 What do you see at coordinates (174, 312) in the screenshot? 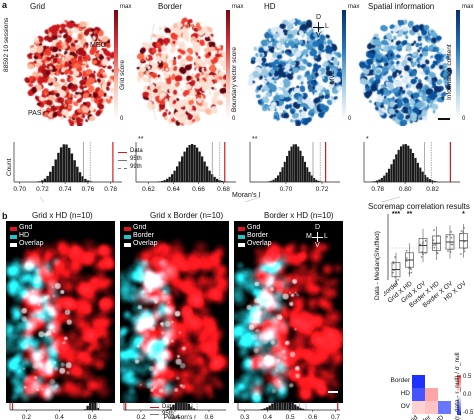
I see `grid-border-overlay` at bounding box center [174, 312].